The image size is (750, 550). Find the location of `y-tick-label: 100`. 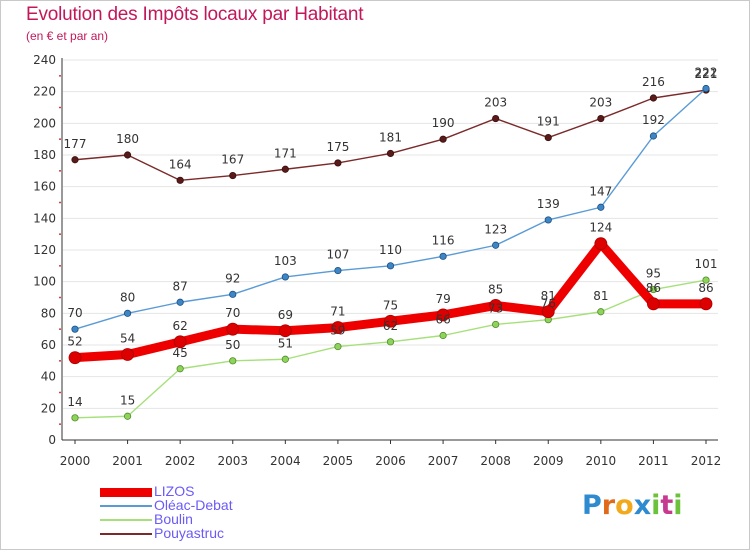

y-tick-label: 100 is located at coordinates (44, 282).